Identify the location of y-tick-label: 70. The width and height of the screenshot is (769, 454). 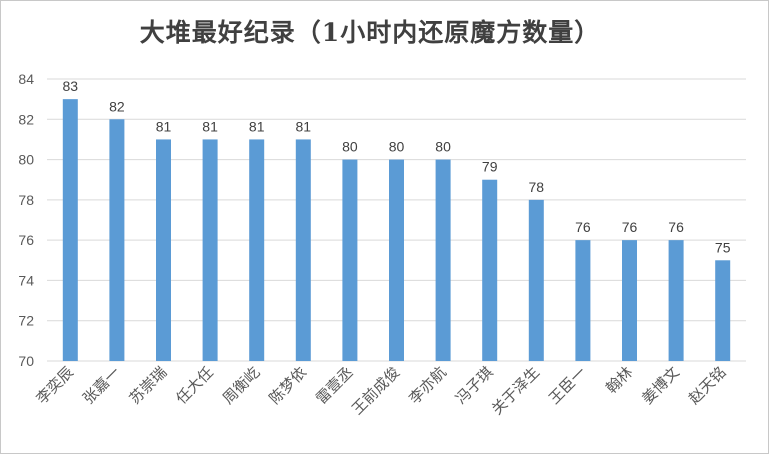
(26, 361).